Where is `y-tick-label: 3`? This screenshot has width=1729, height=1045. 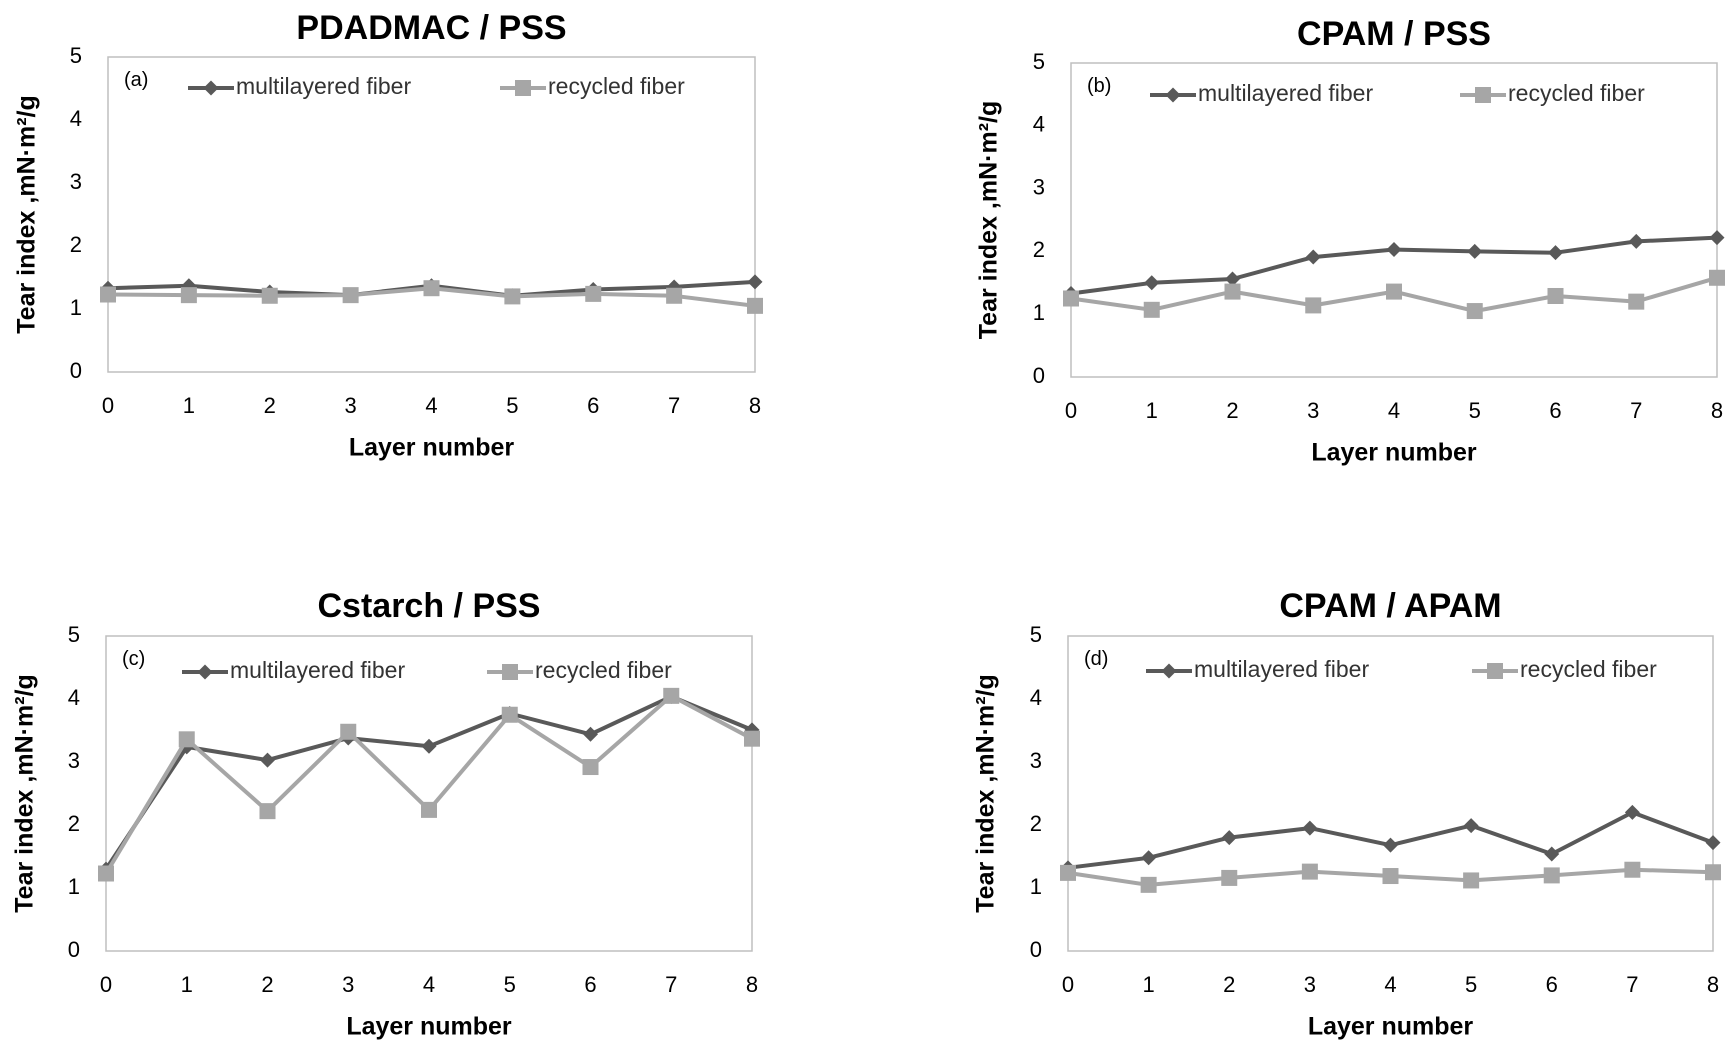
y-tick-label: 3 is located at coordinates (76, 181).